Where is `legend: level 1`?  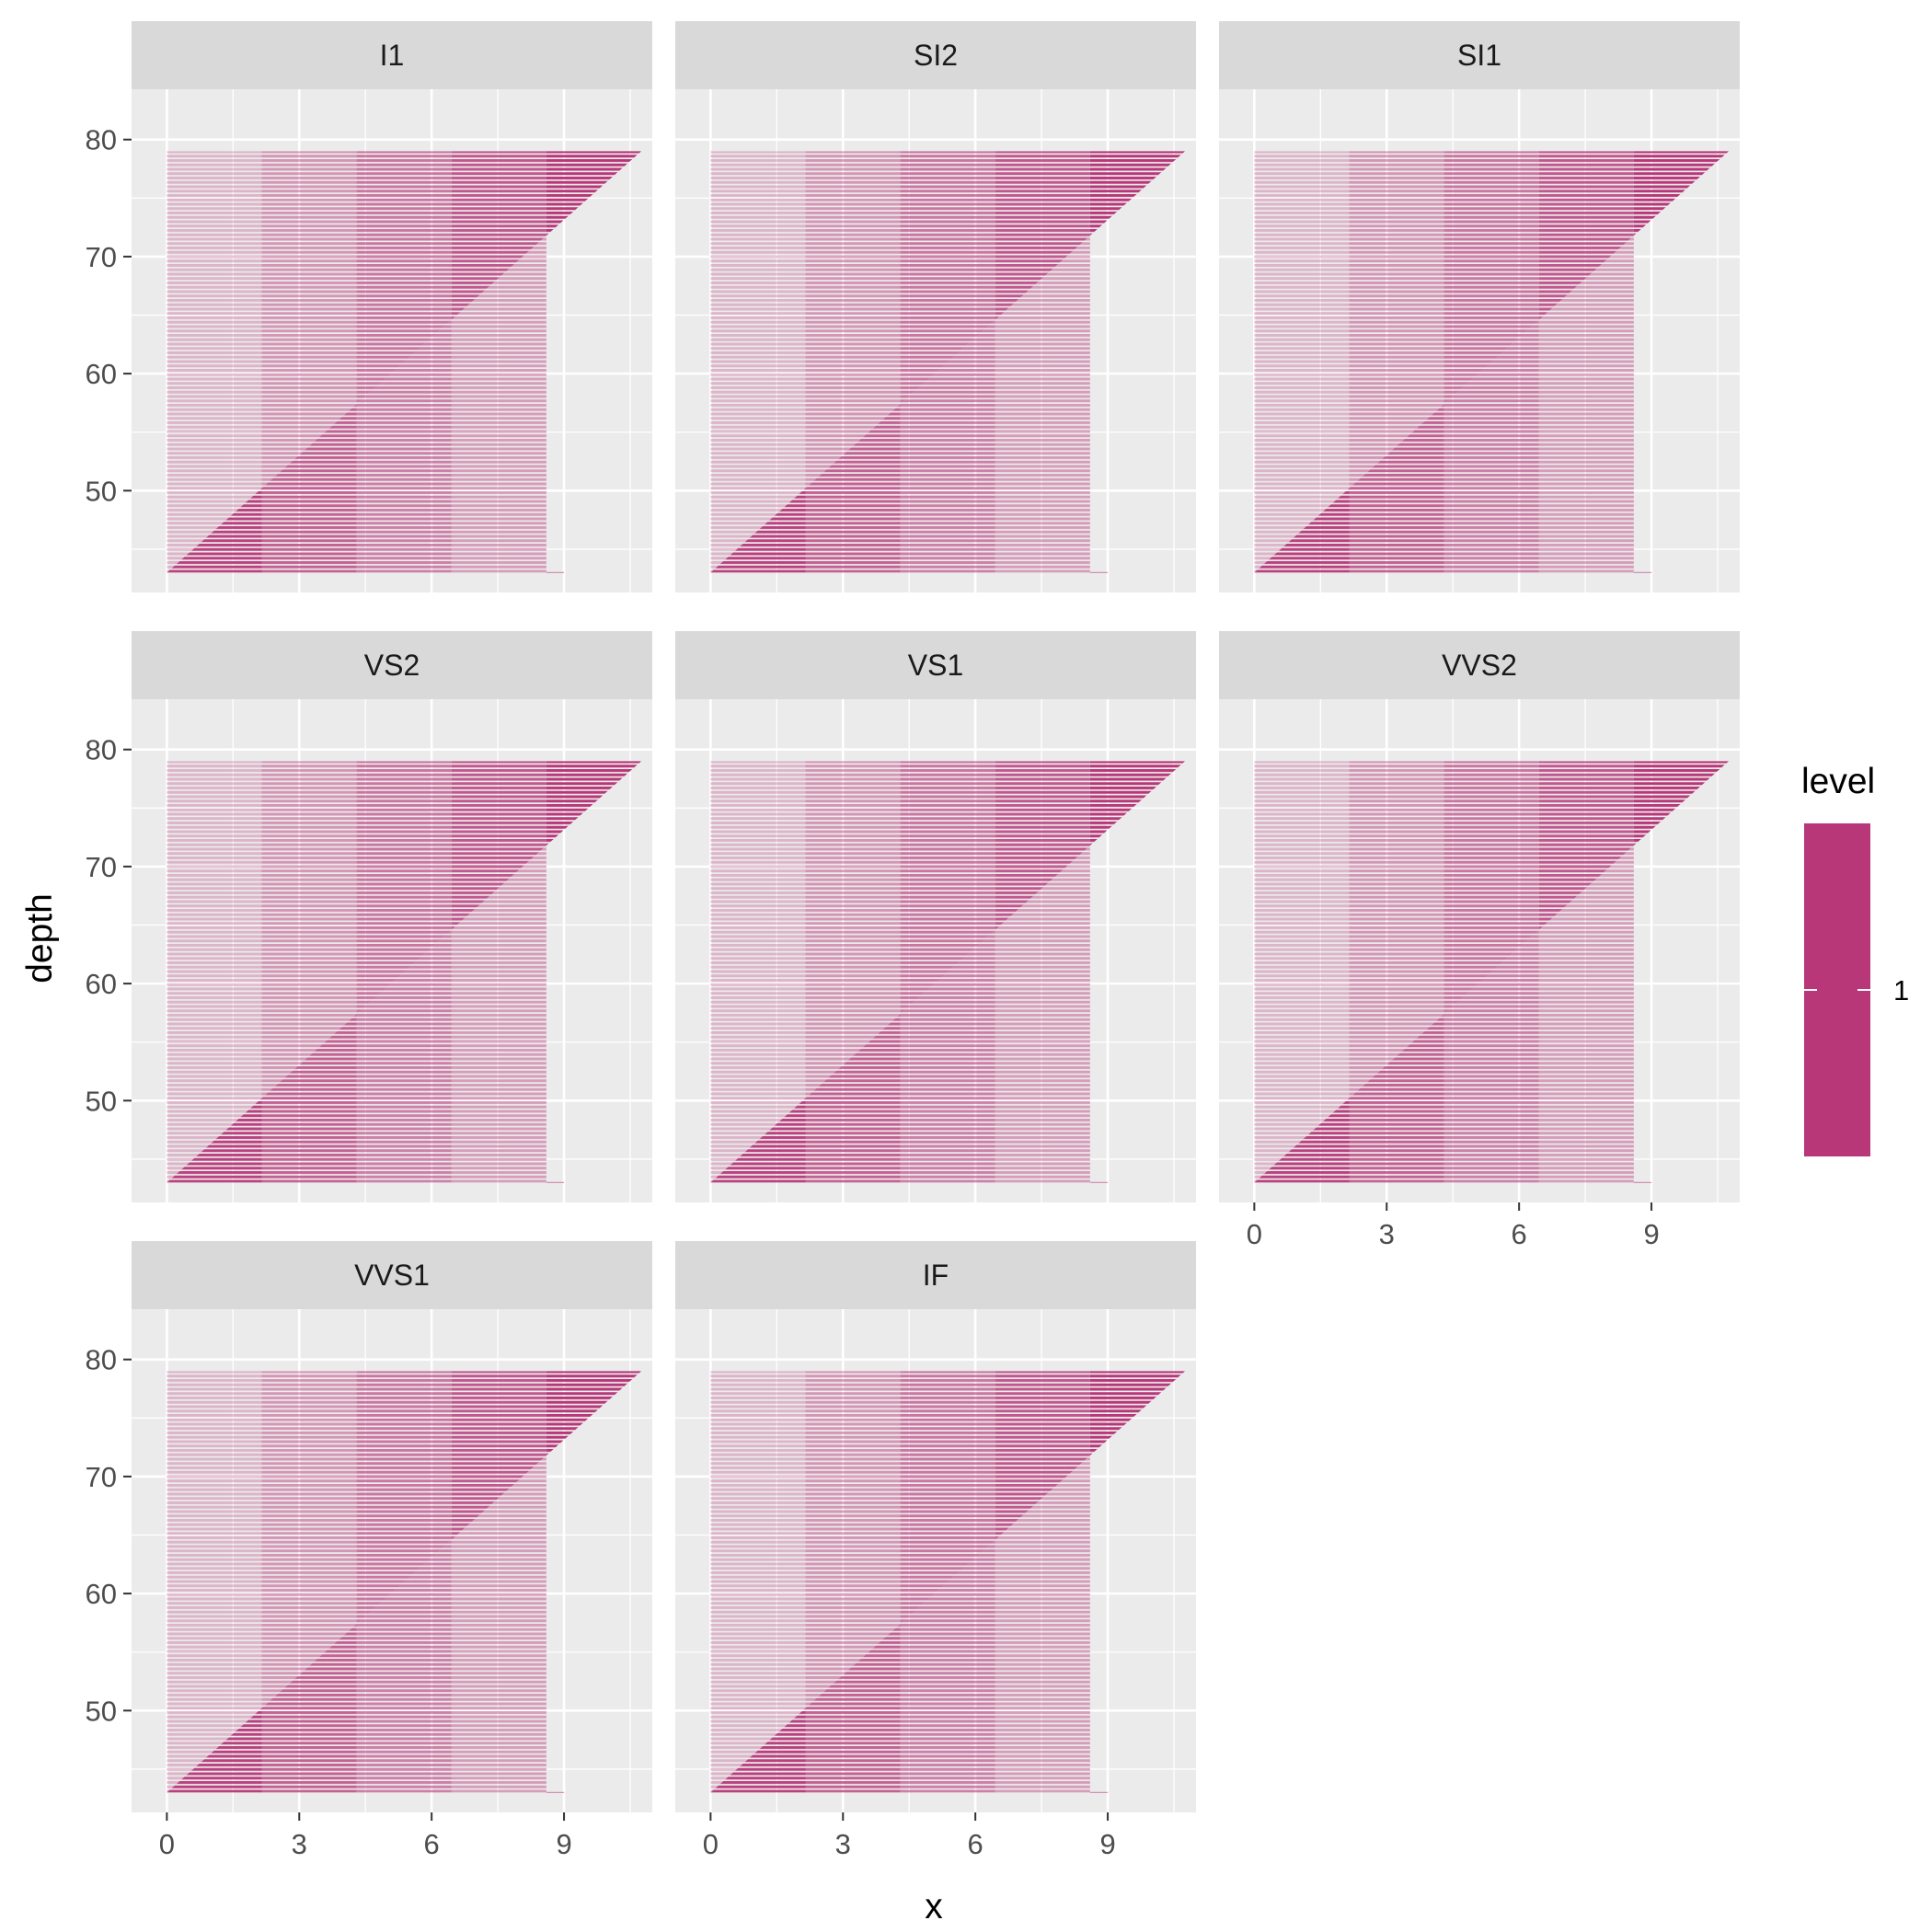 legend: level 1 is located at coordinates (1855, 959).